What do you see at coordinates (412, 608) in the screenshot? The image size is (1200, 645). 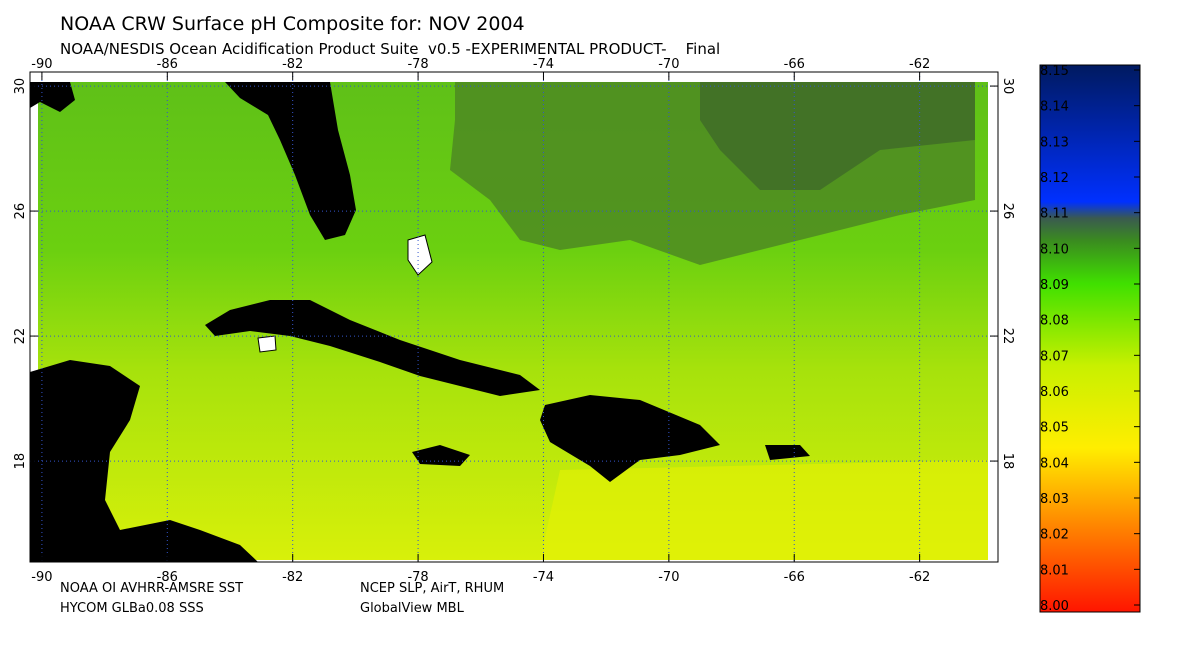 I see `source: GlobalView MBL` at bounding box center [412, 608].